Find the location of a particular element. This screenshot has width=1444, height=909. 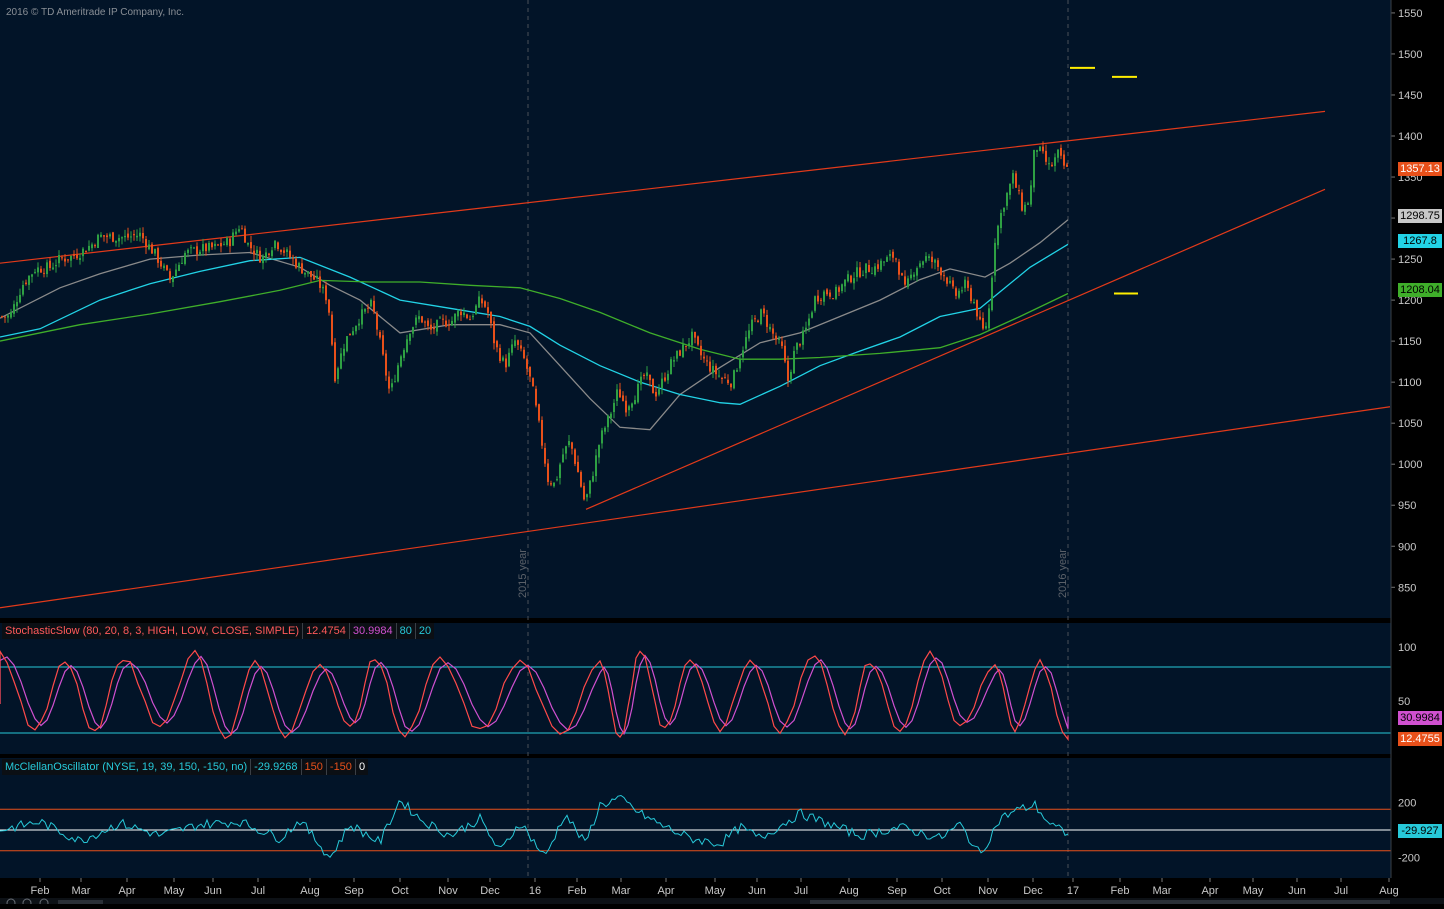

price-tick-label: 950 is located at coordinates (1407, 506).